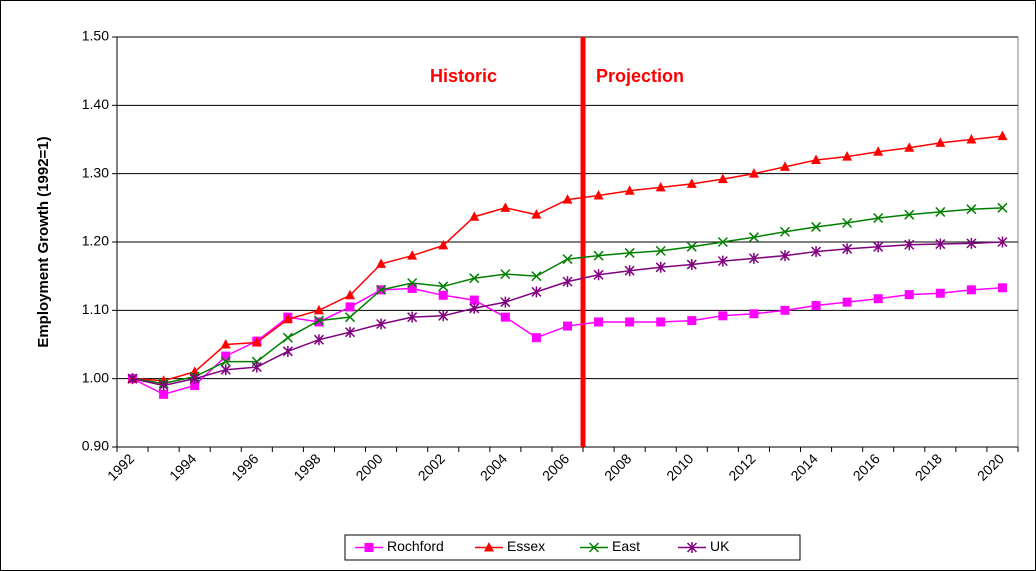 The height and width of the screenshot is (571, 1036). Describe the element at coordinates (95, 104) in the screenshot. I see `y-tick-label: 1.40` at that location.